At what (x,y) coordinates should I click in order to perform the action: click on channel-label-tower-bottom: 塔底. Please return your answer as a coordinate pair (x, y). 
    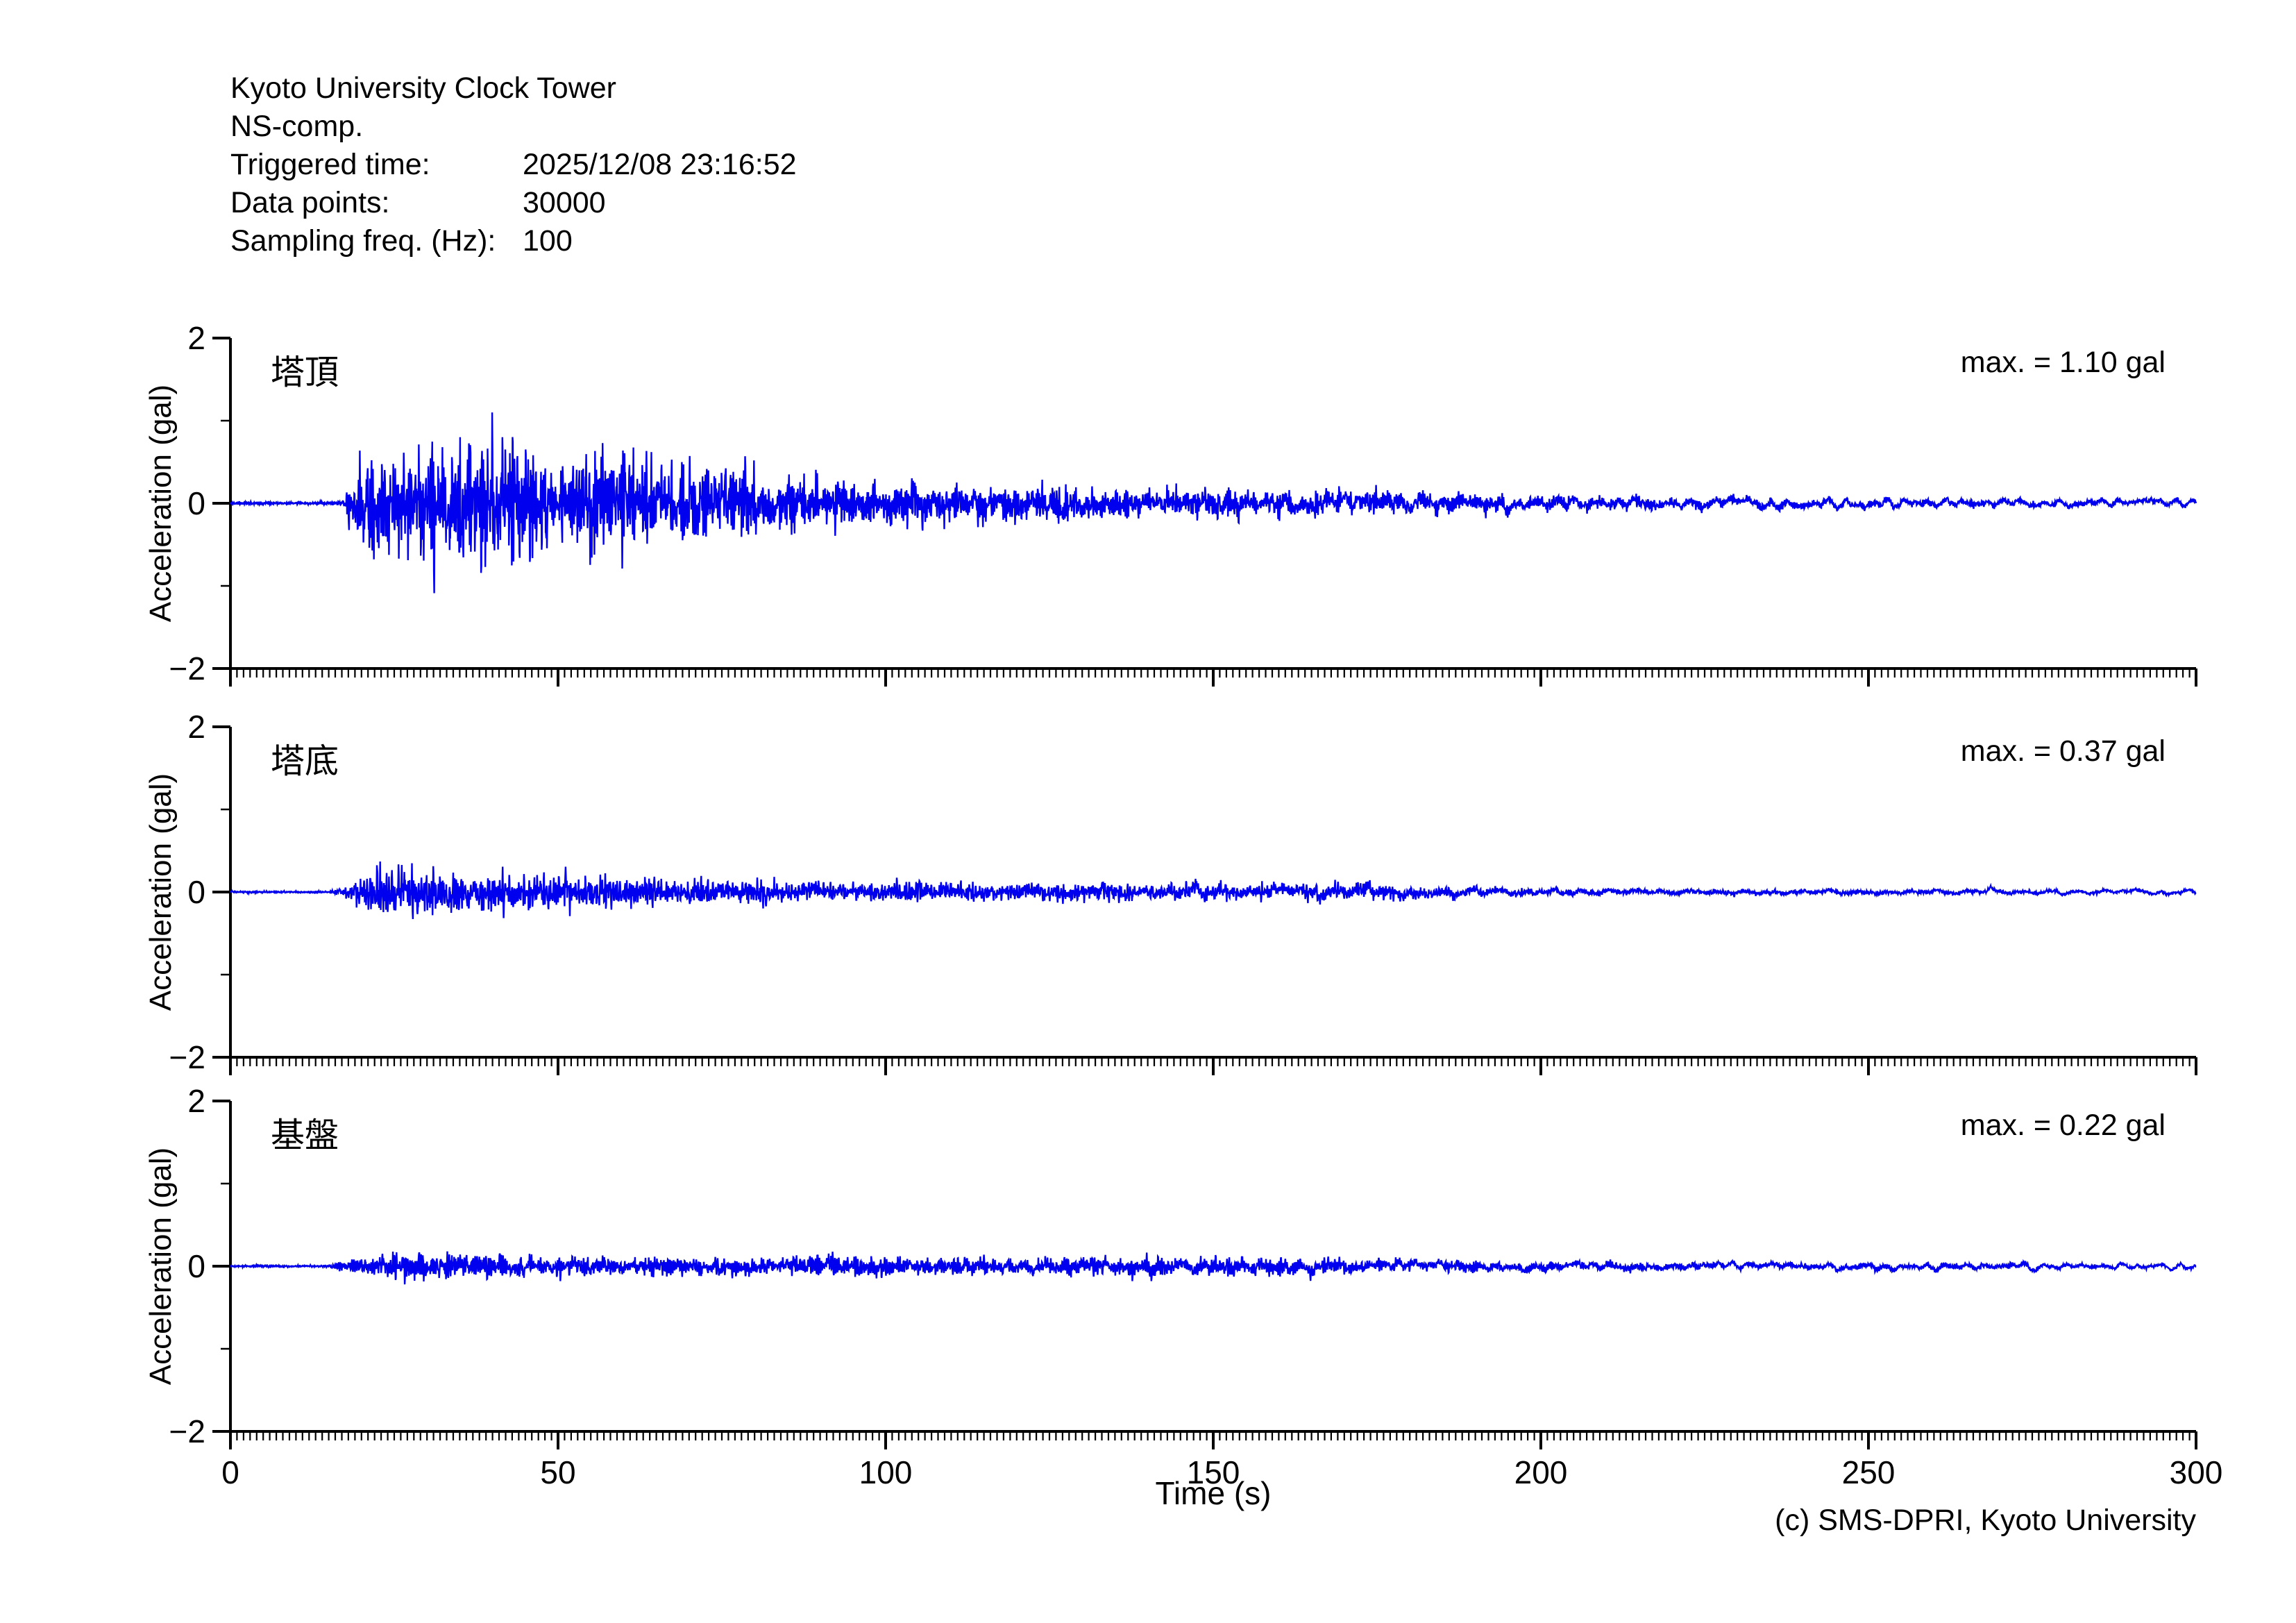
    Looking at the image, I should click on (305, 761).